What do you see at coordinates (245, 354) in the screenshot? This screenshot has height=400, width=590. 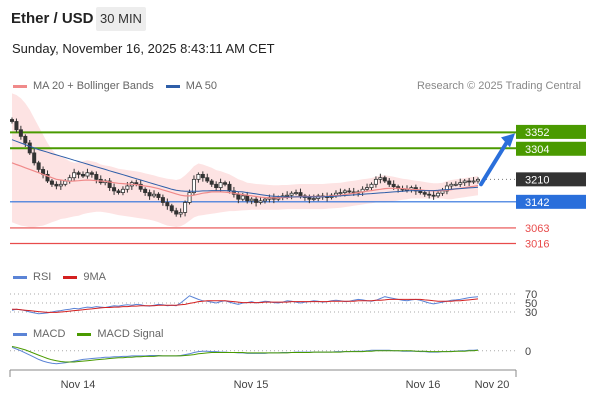 I see `macd-signal-line` at bounding box center [245, 354].